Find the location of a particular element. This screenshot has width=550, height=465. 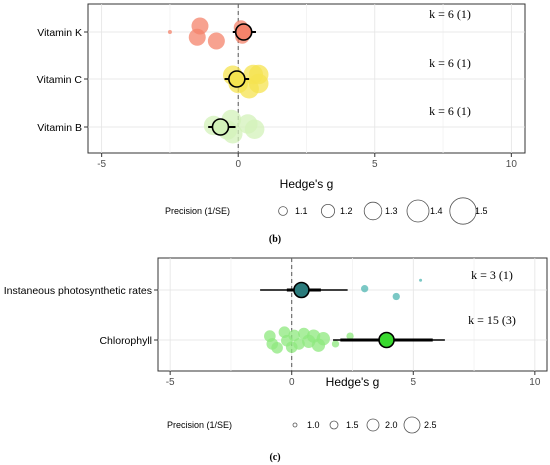

category-vitamin-c: Vitamin C k = 6 (1) is located at coordinates (254, 77).